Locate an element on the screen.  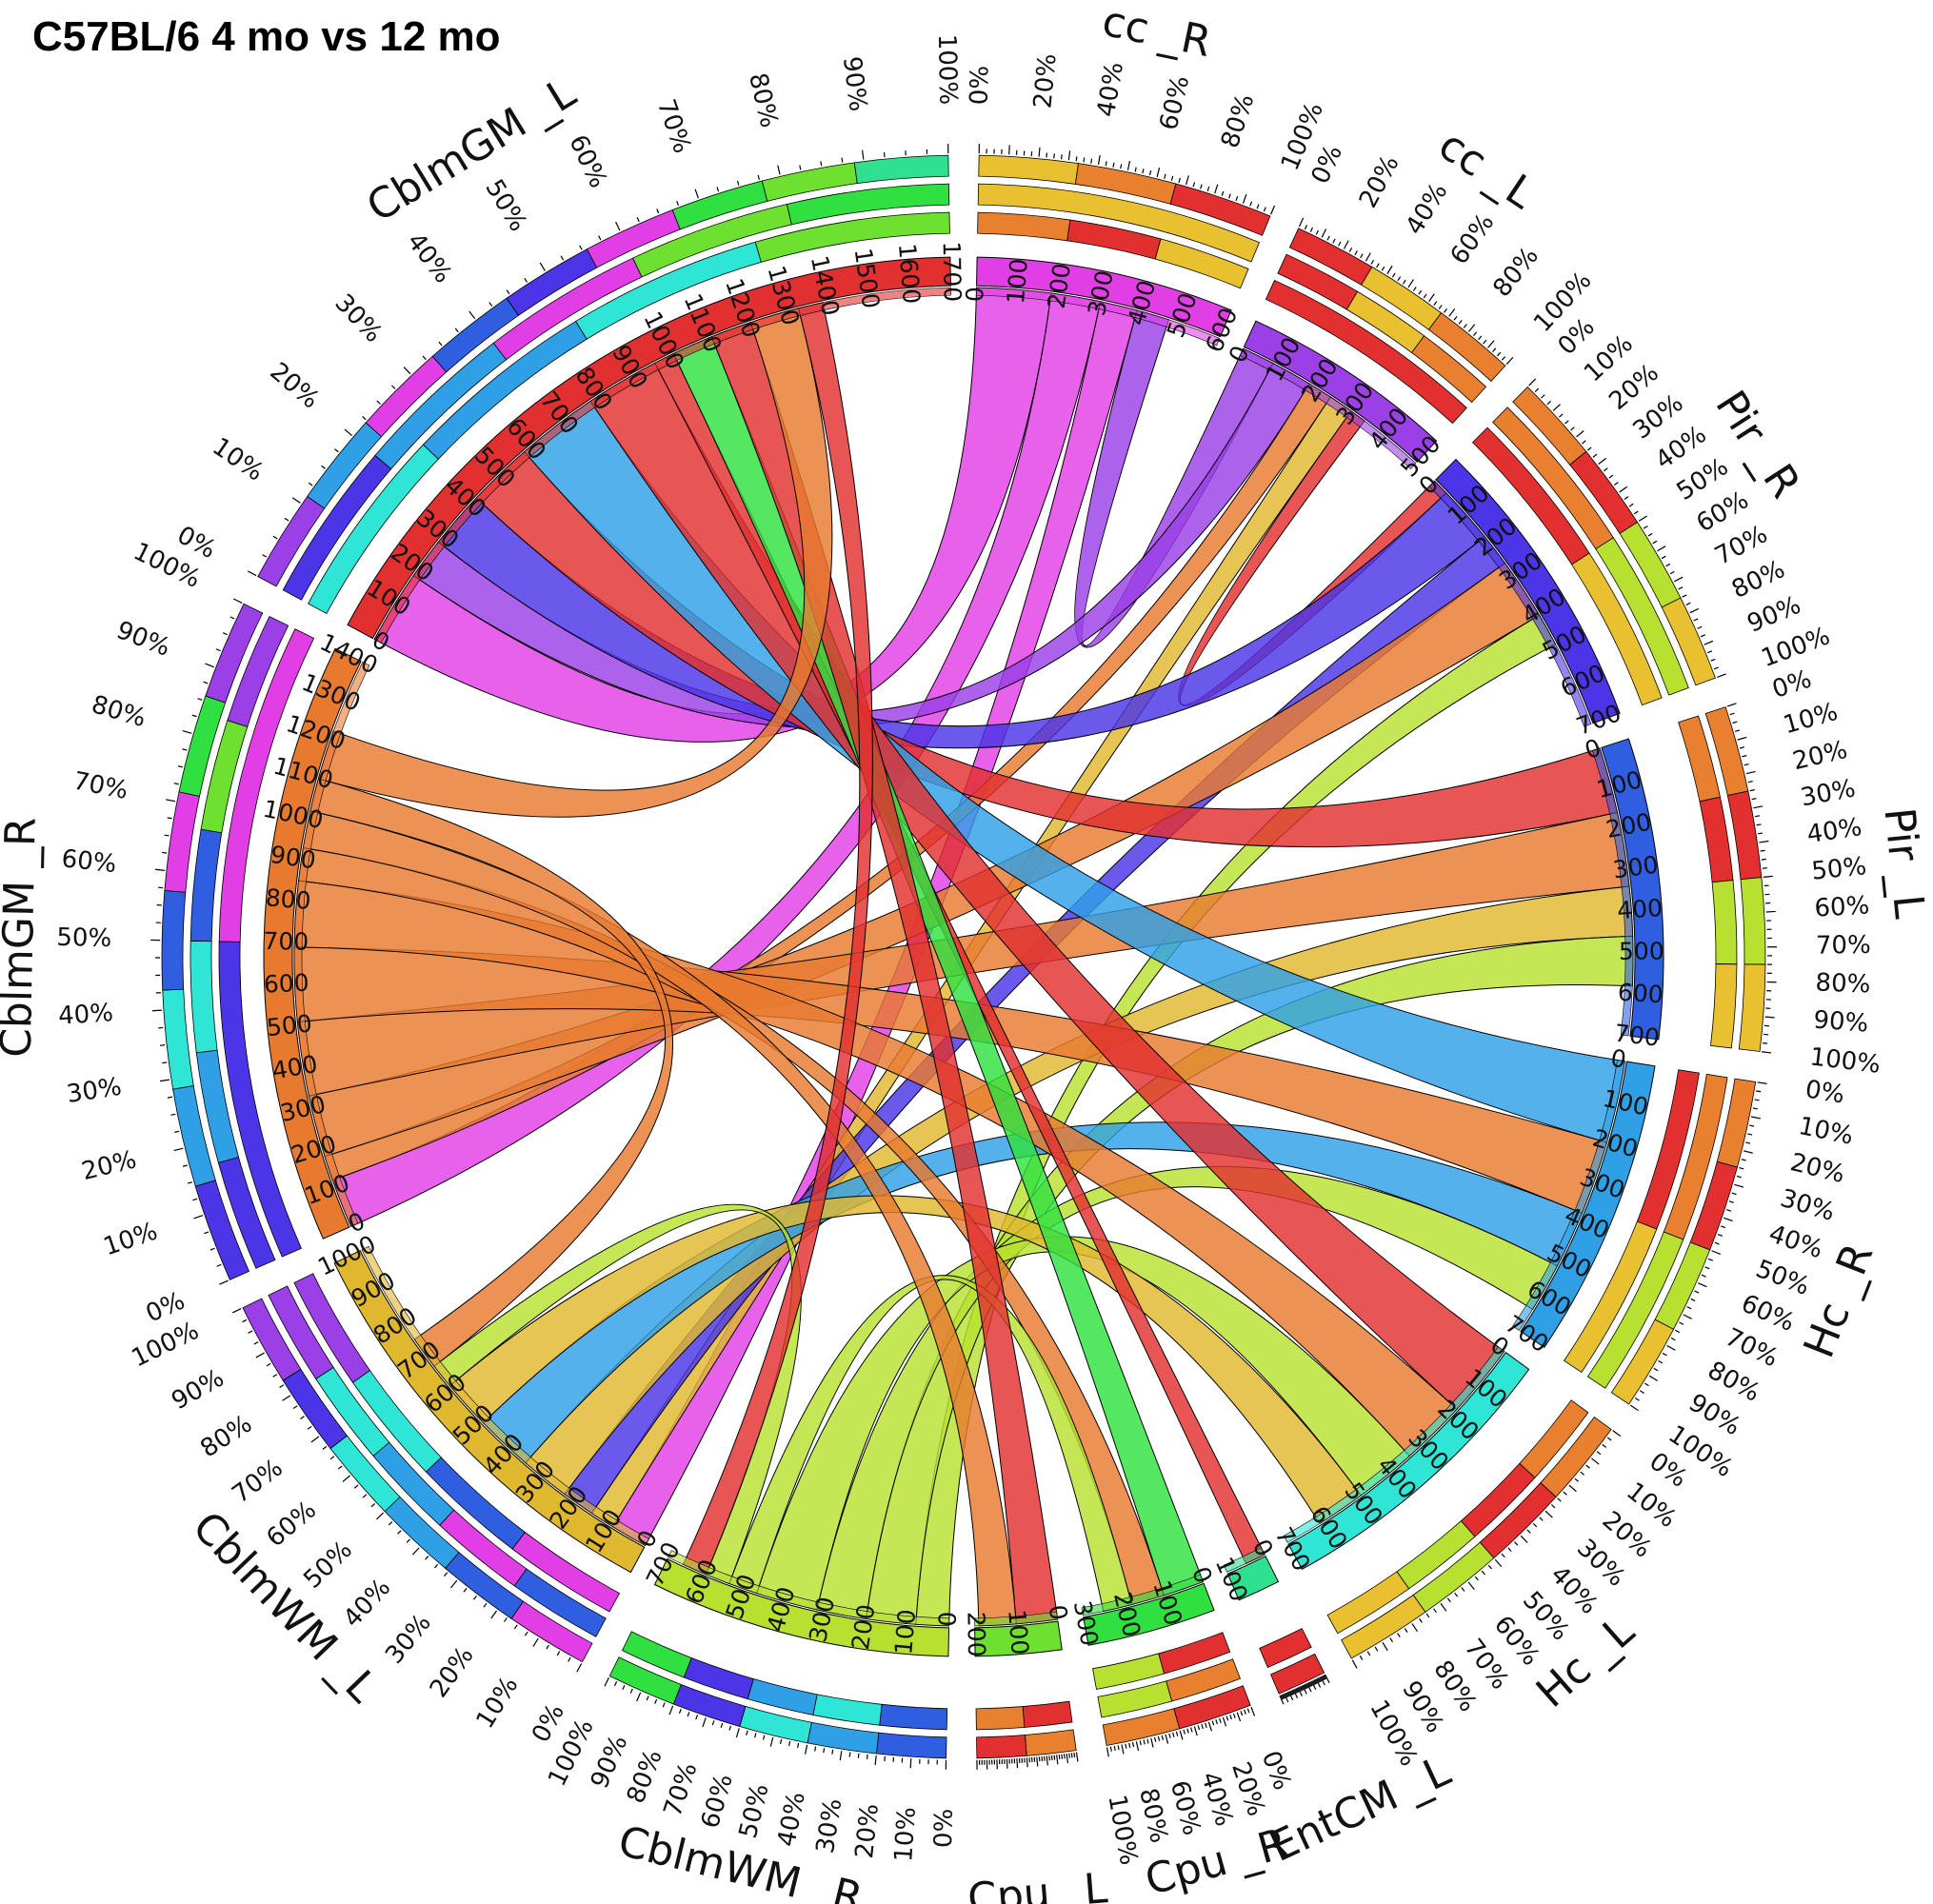
sector-tick-label: 0 is located at coordinates (948, 1619).